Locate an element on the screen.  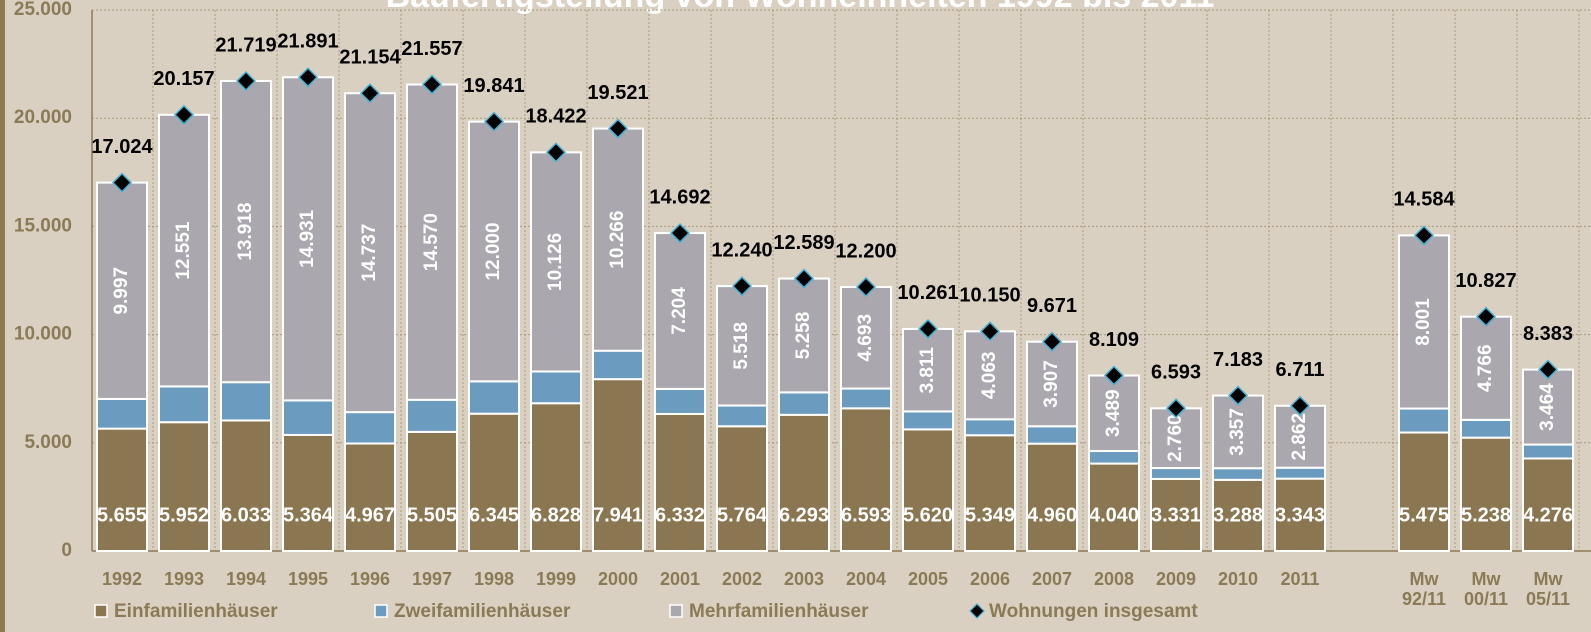
total-label: 21.891 is located at coordinates (307, 42).